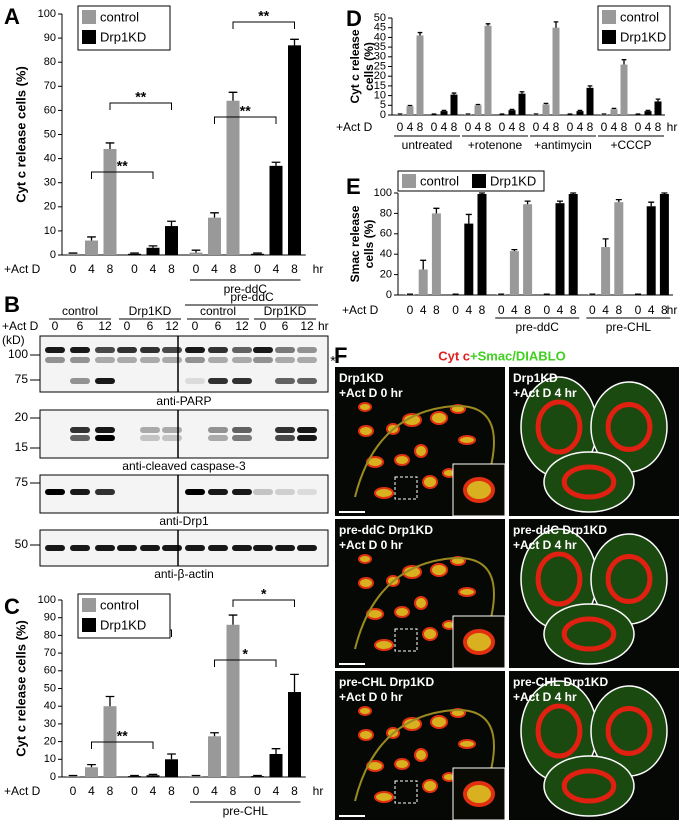 This screenshot has width=680, height=824. What do you see at coordinates (354, 18) in the screenshot?
I see `panel-letter: D` at bounding box center [354, 18].